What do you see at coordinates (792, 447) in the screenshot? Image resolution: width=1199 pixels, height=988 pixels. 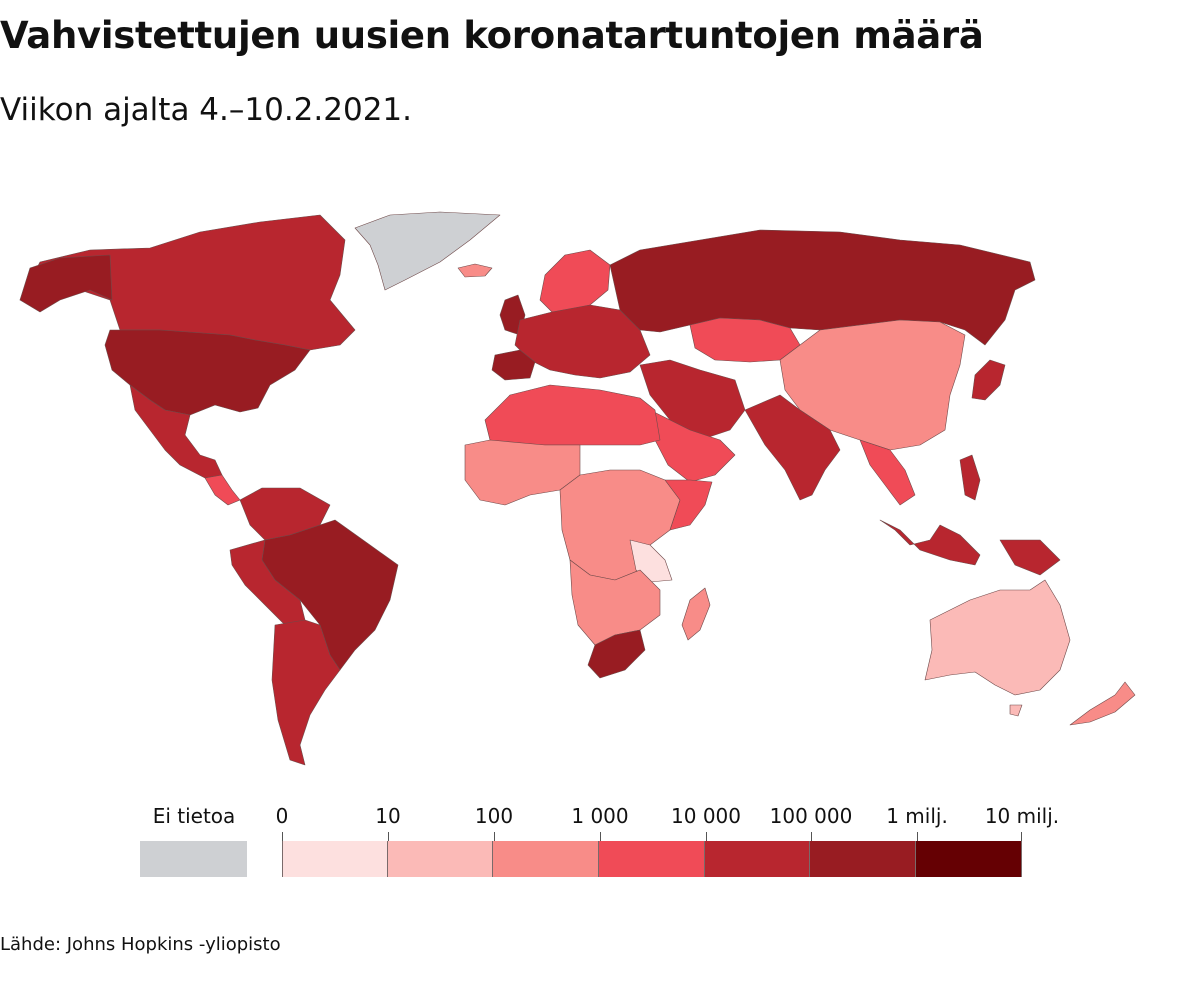 I see `country-india` at bounding box center [792, 447].